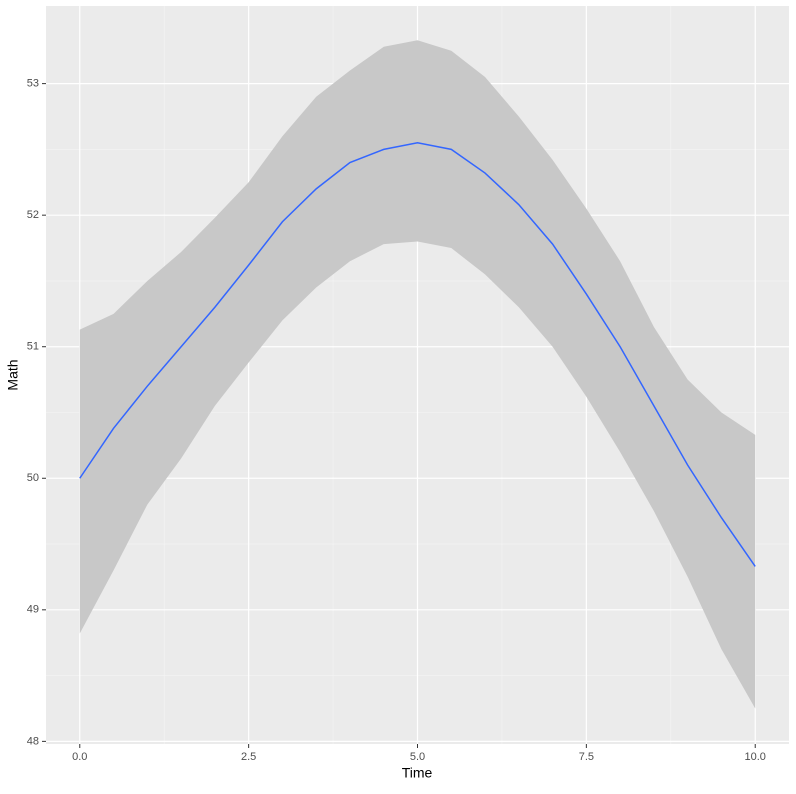 This screenshot has width=796, height=794. What do you see at coordinates (33, 215) in the screenshot?
I see `y-tick-label: 52` at bounding box center [33, 215].